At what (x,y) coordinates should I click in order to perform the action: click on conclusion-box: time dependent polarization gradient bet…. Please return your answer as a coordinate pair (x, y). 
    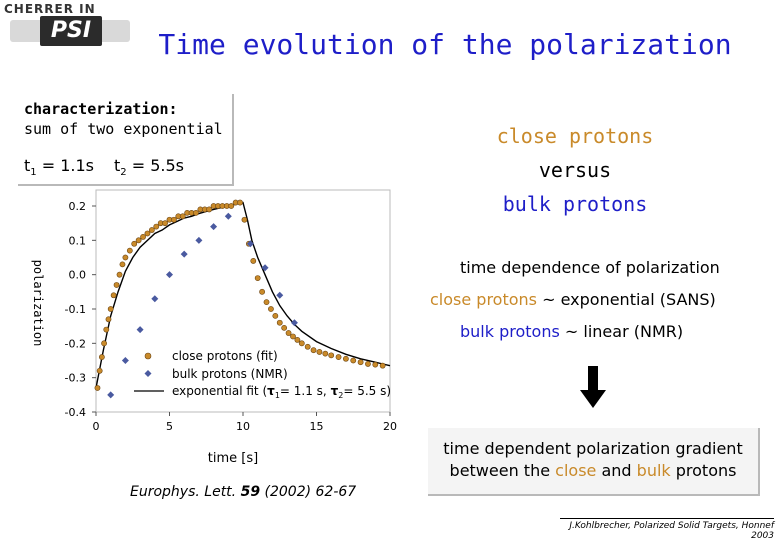
    Looking at the image, I should click on (594, 462).